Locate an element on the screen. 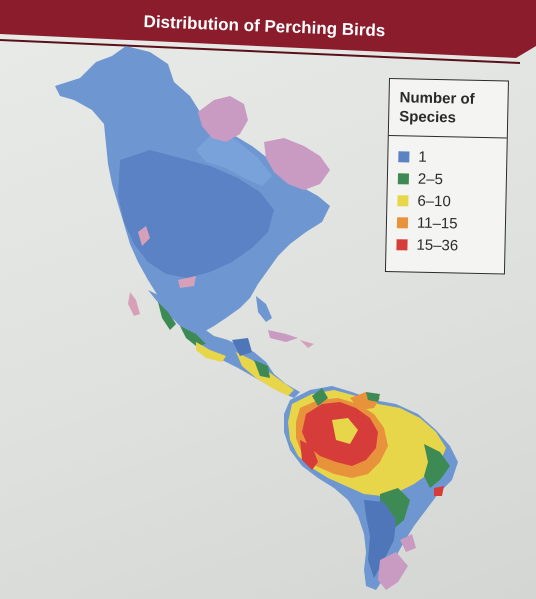 The image size is (536, 599). title-underline is located at coordinates (260, 51).